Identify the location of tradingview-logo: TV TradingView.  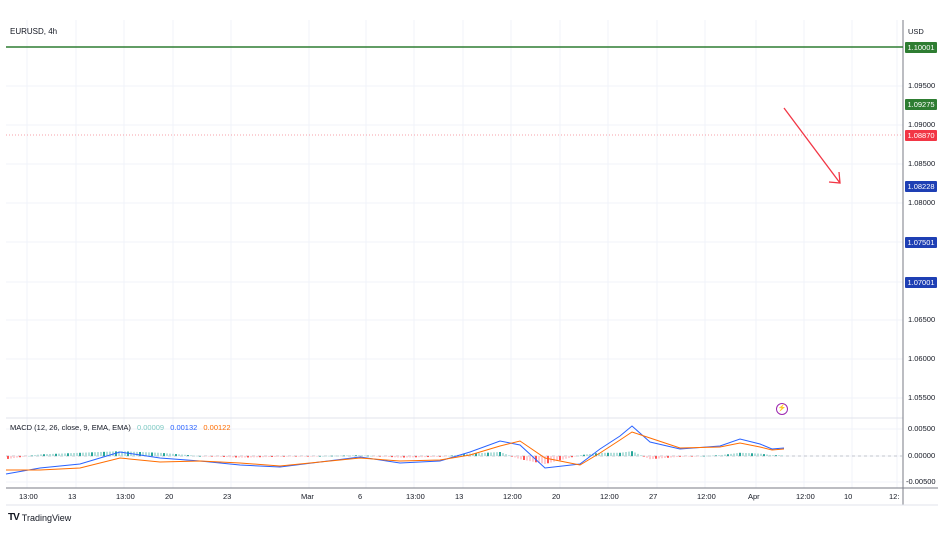
(39, 517).